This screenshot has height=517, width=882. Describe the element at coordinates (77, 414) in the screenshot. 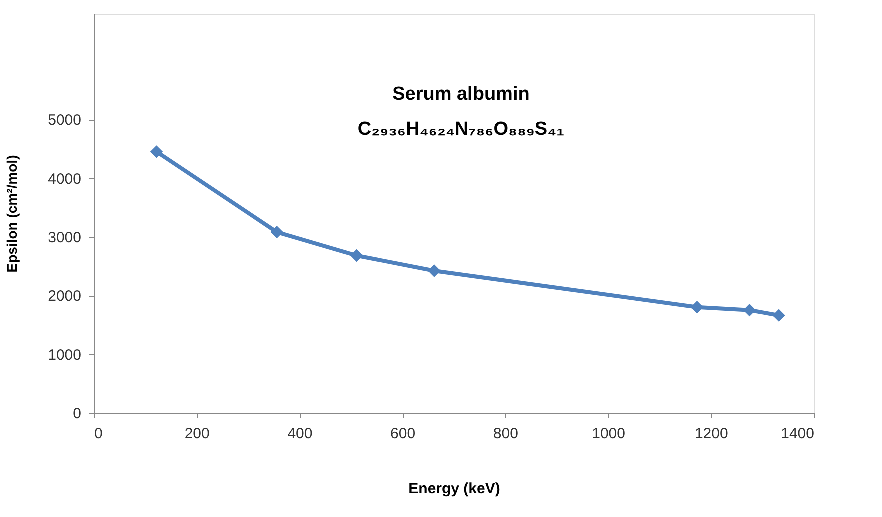

I see `y-tick-label: 0` at that location.